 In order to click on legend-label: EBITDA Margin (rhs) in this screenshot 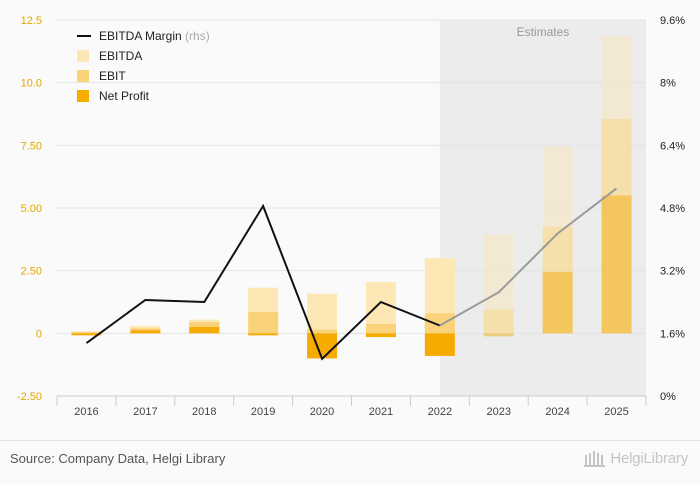, I will do `click(154, 36)`.